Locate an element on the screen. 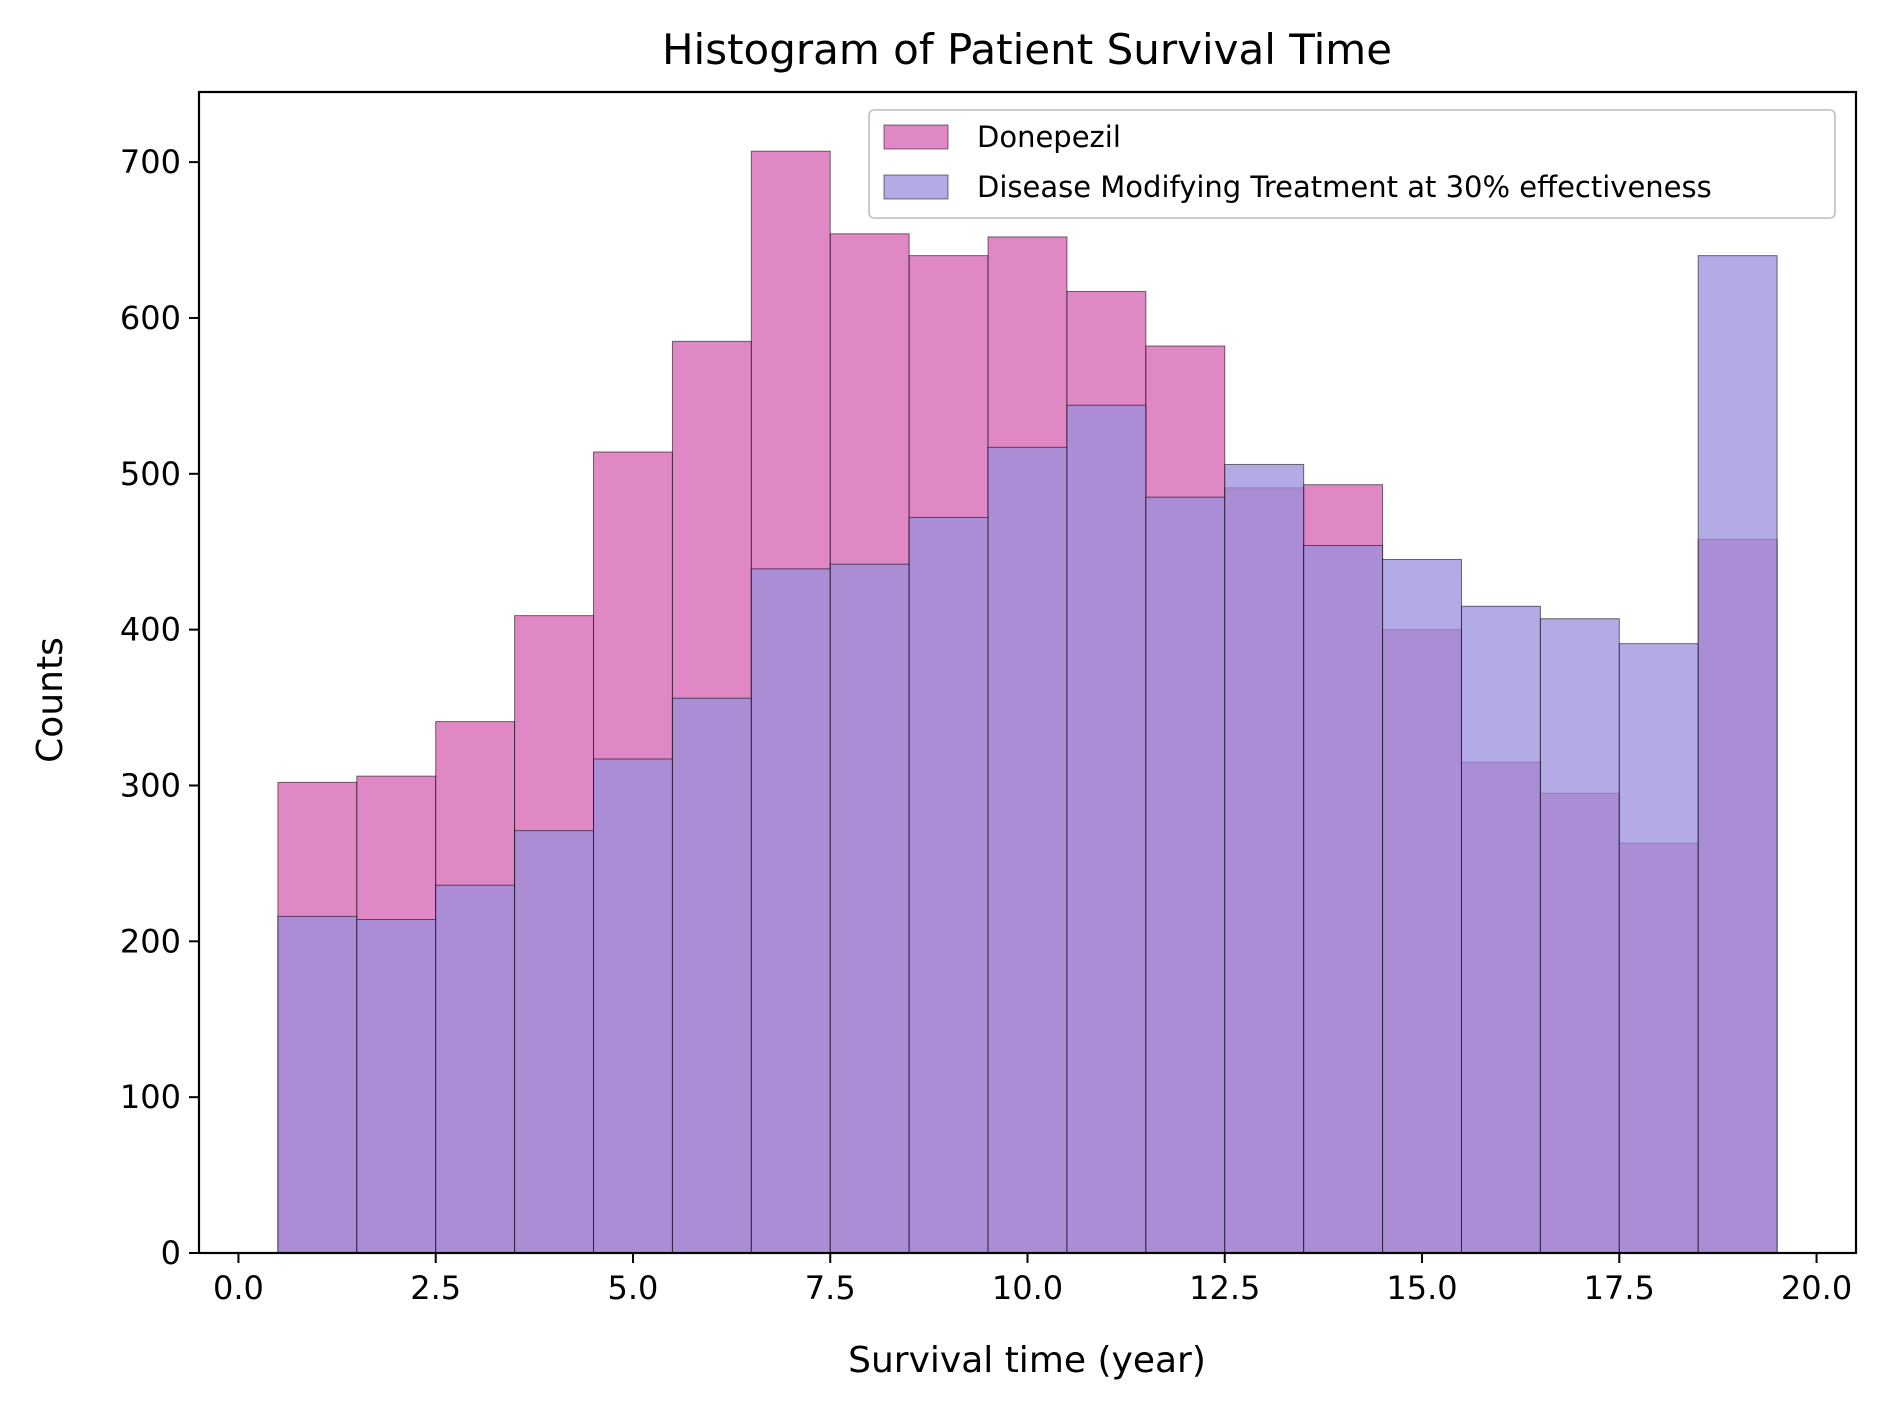 This screenshot has height=1411, width=1887. x-tick-label-3: 7.5 is located at coordinates (830, 1288).